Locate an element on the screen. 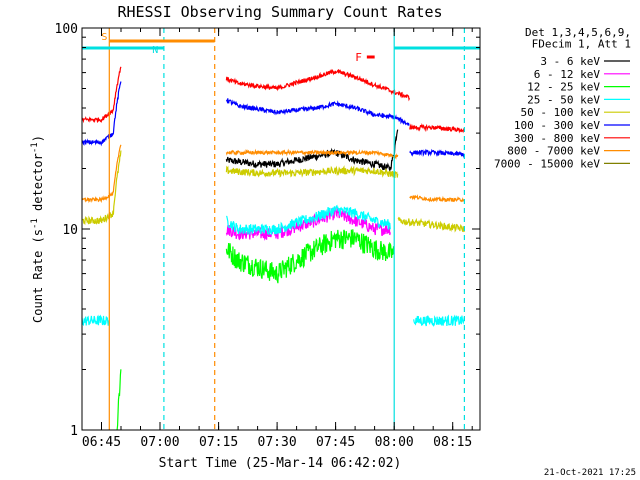  legend-label-4: 50 - 100 keV is located at coordinates (561, 112).